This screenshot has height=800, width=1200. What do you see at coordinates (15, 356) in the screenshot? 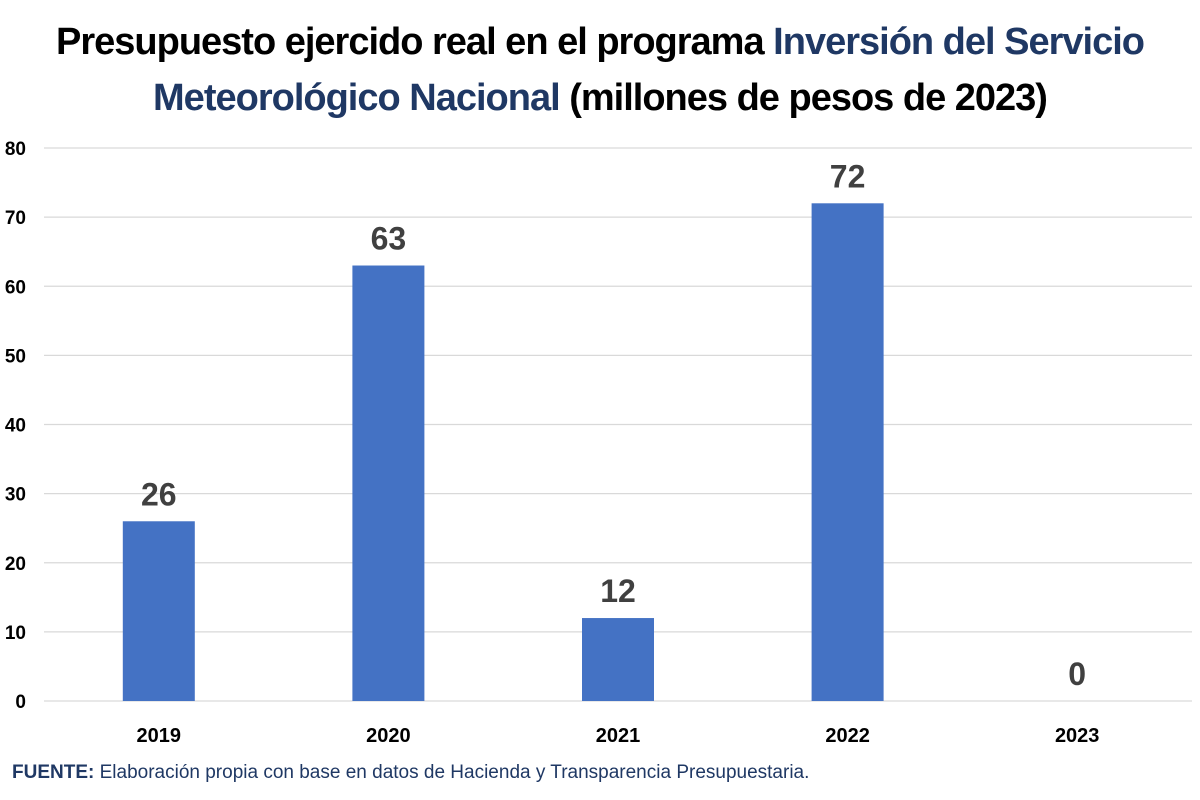
I see `y-tick-label: 50` at bounding box center [15, 356].